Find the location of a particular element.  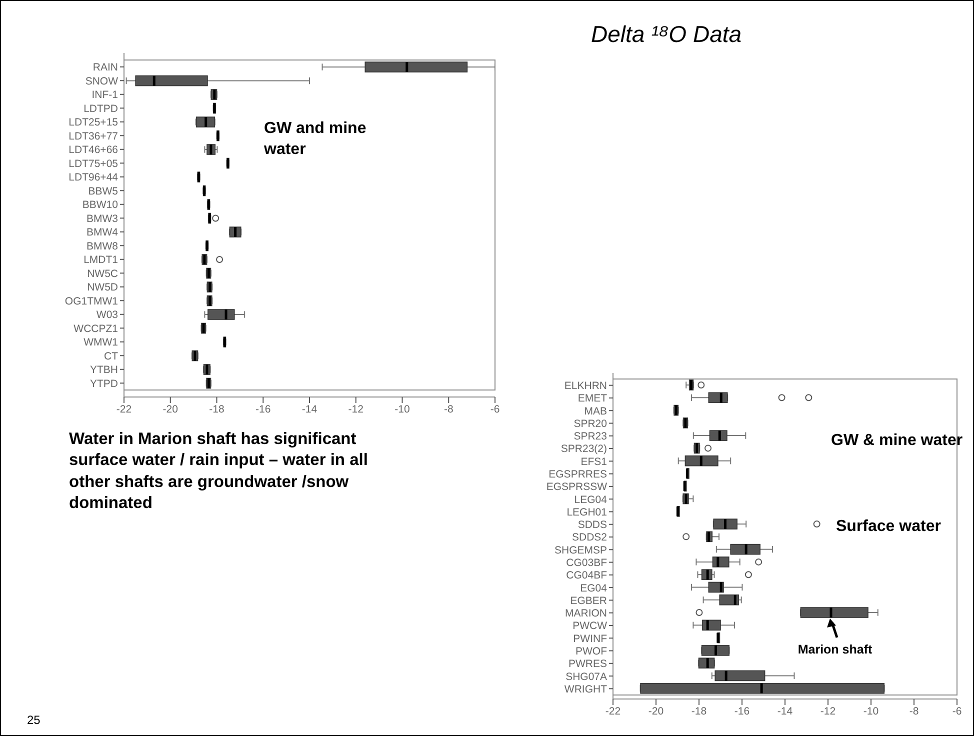

y-tick-label: INF-1 is located at coordinates (105, 95).